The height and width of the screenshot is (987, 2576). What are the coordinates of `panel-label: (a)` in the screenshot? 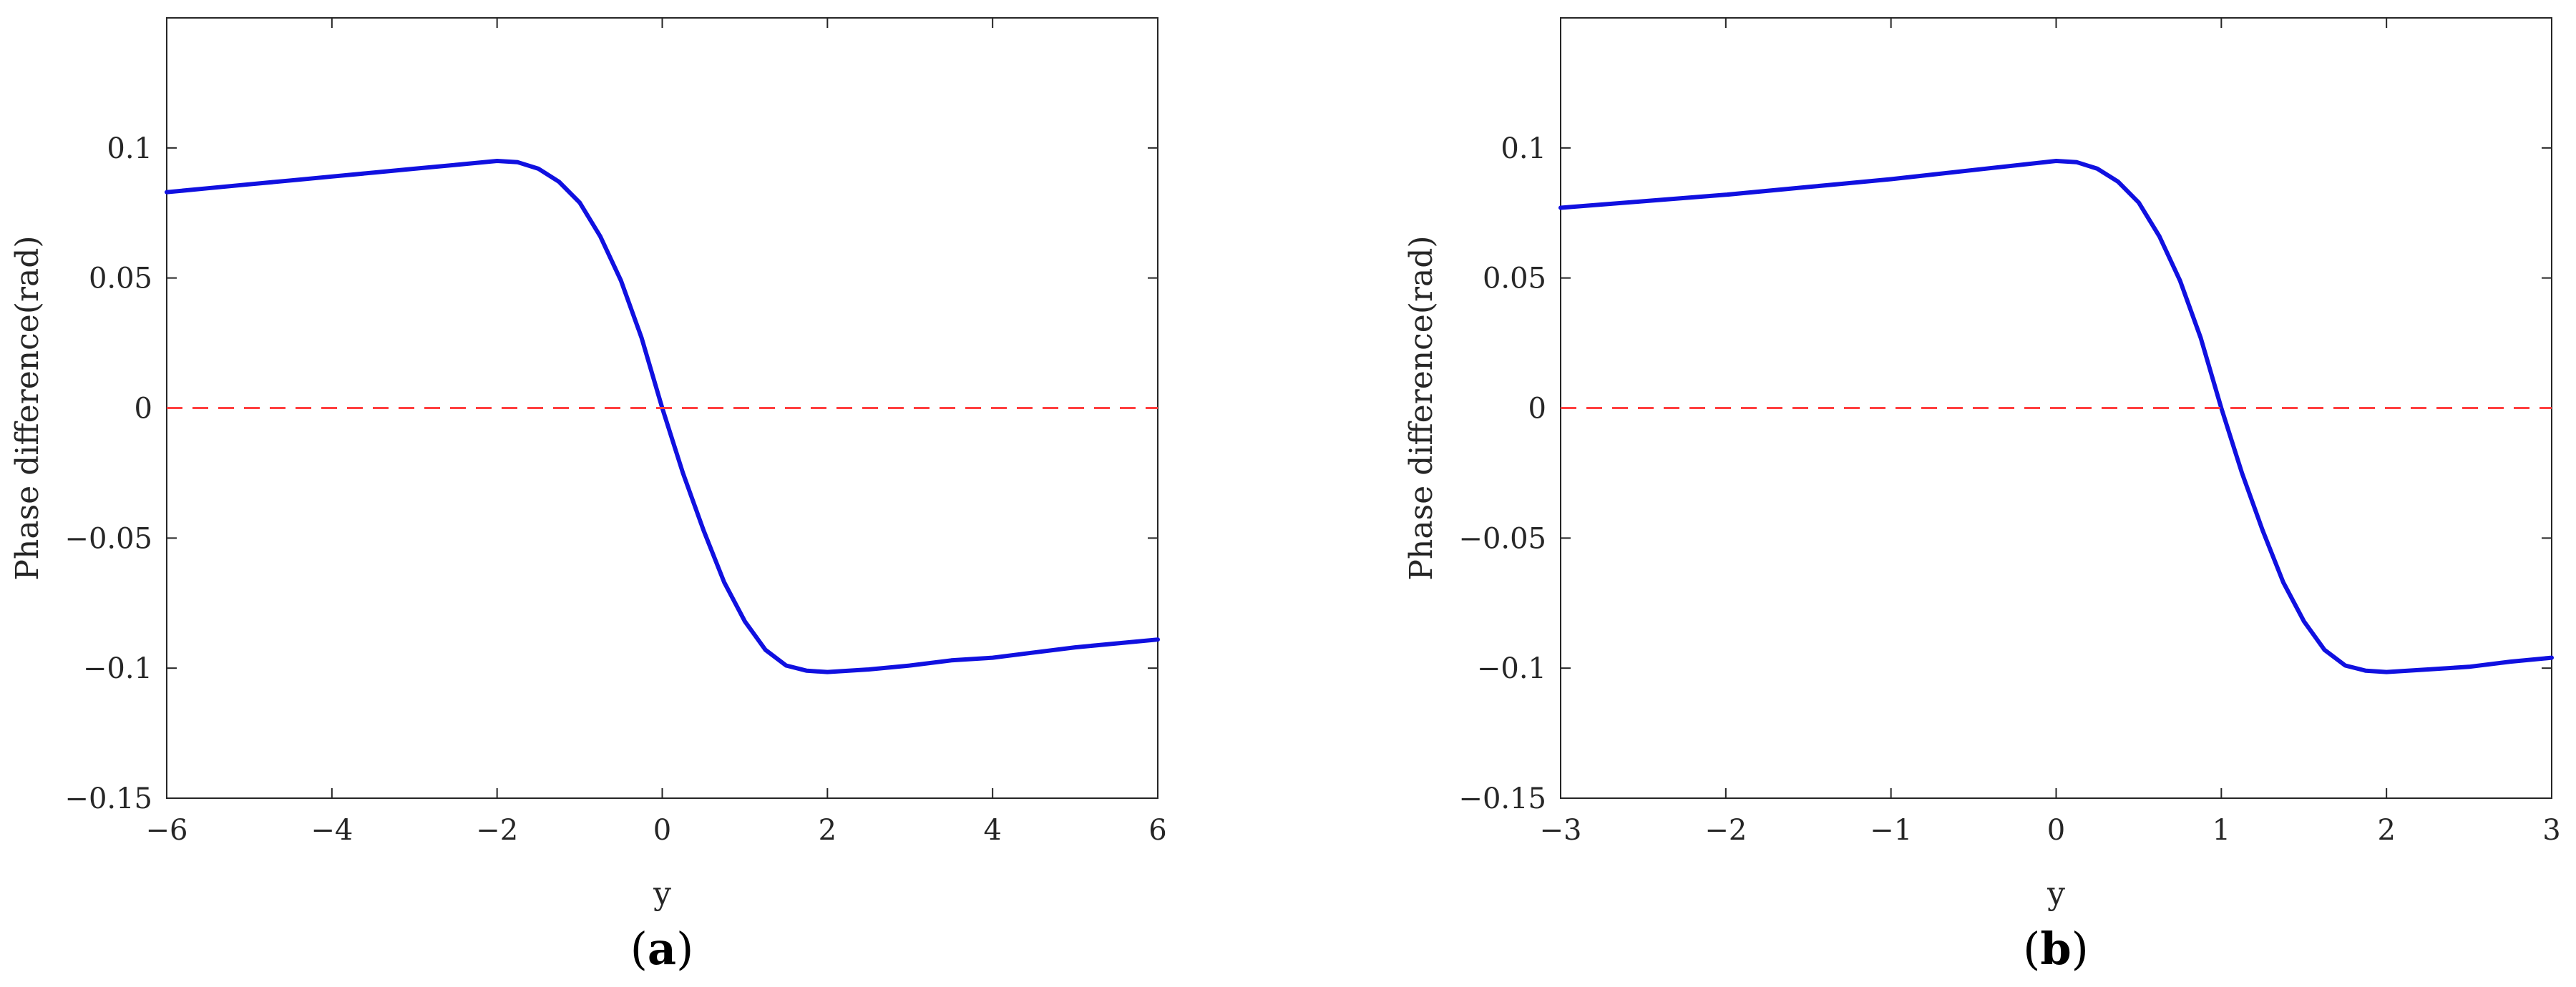 It's located at (662, 949).